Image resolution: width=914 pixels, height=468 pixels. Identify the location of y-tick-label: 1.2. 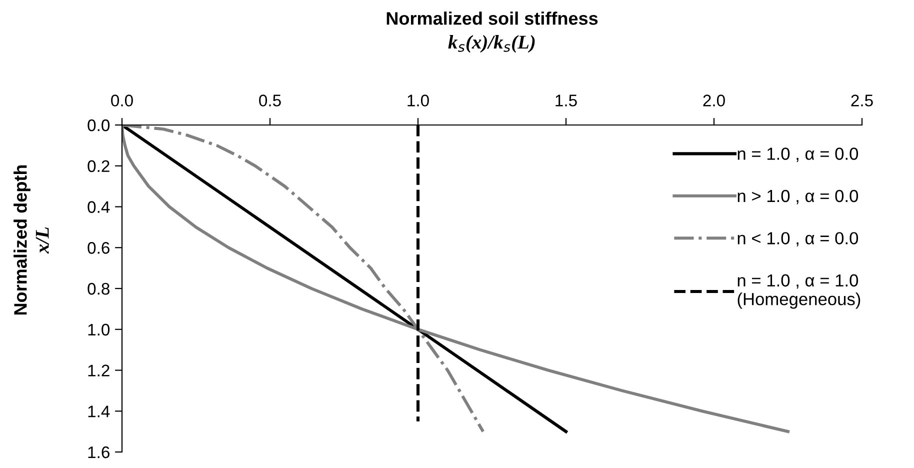
(99, 370).